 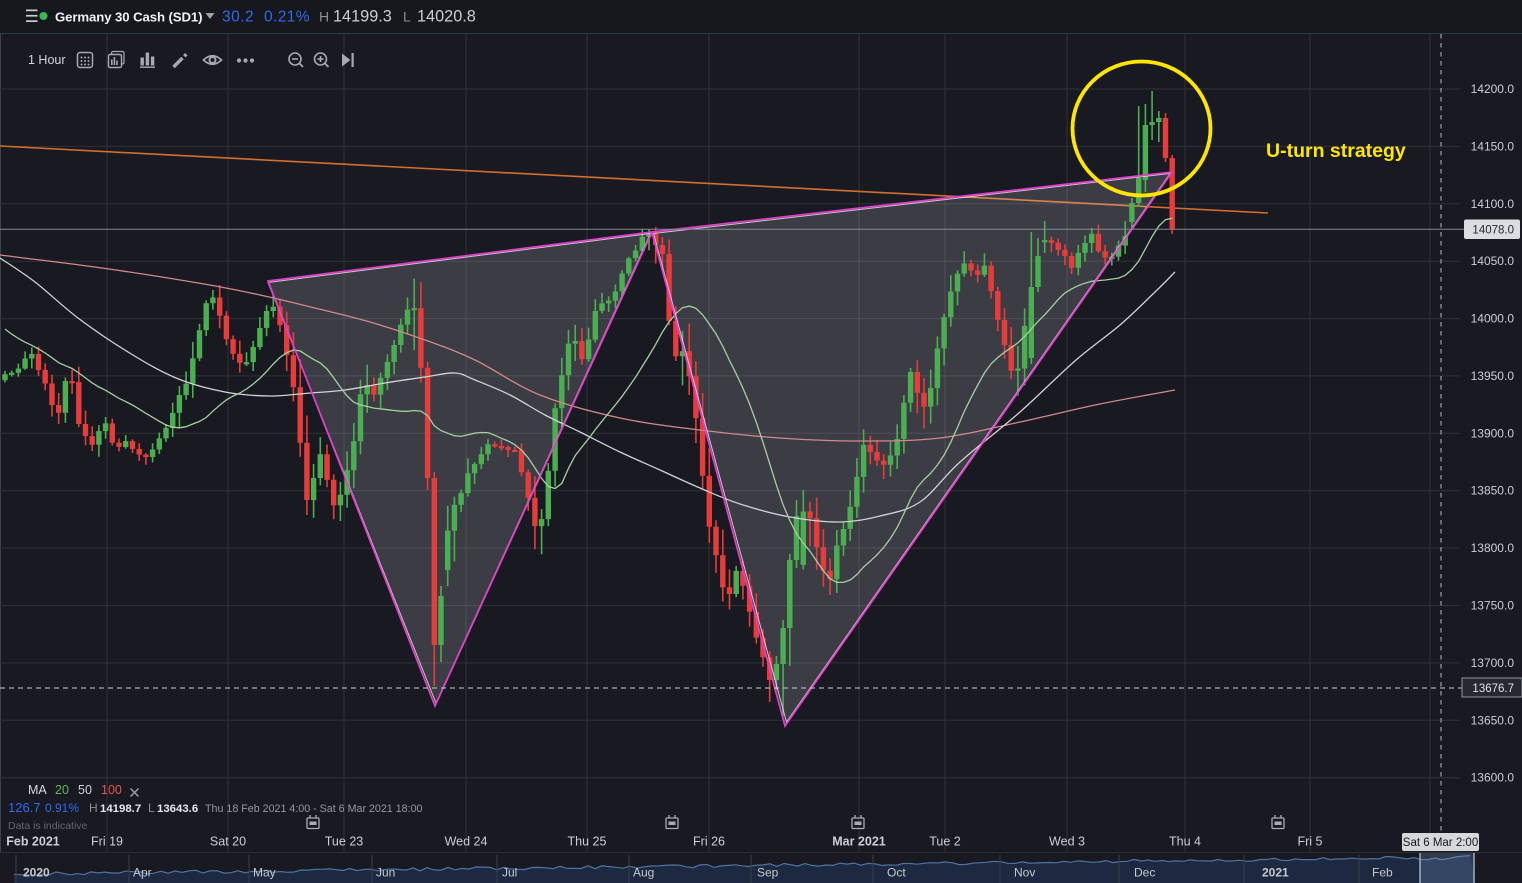 I want to click on svg-text: 126.7, so click(x=24, y=807).